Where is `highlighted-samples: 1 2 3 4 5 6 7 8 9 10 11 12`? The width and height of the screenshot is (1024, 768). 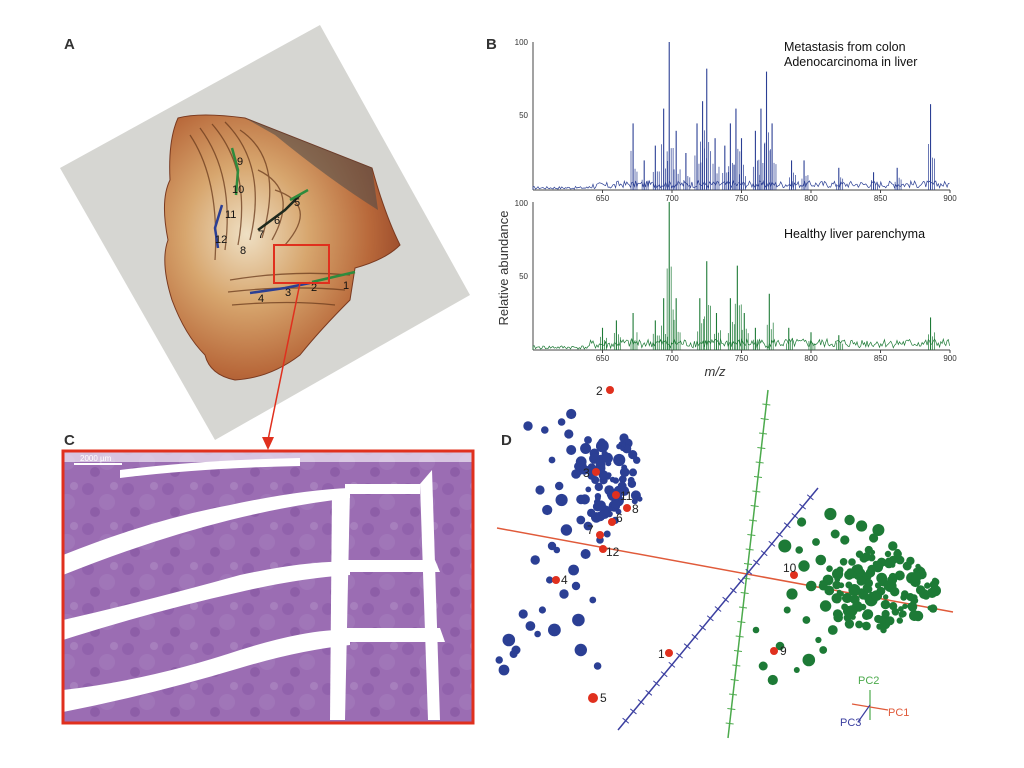 highlighted-samples: 1 2 3 4 5 6 7 8 9 10 11 12 is located at coordinates (675, 544).